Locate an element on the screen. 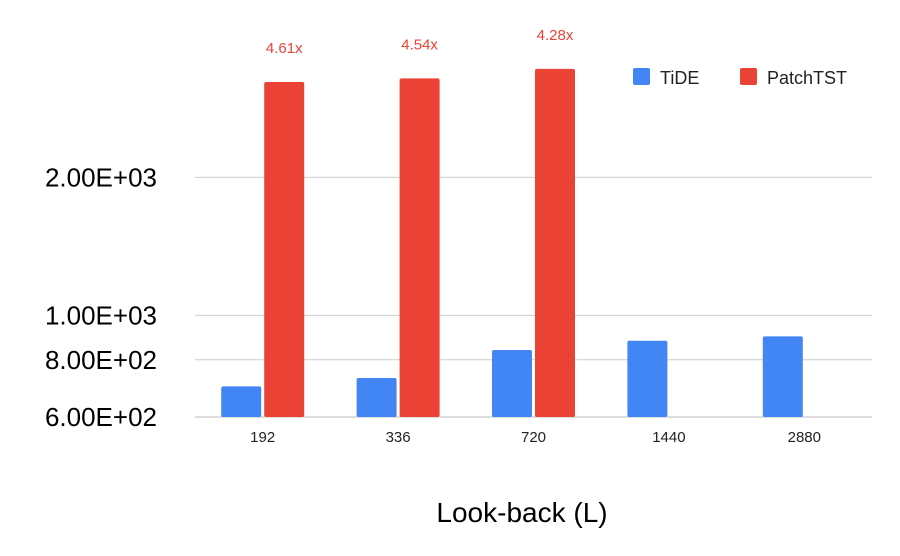 The height and width of the screenshot is (556, 900). x-tick-label-336: 336 is located at coordinates (398, 437).